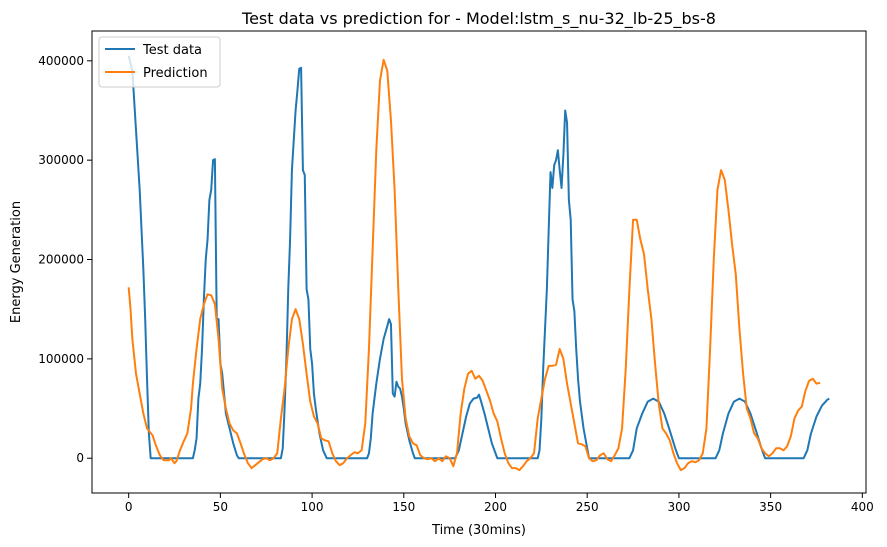 The image size is (887, 547). I want to click on x-tick-label: 200, so click(495, 507).